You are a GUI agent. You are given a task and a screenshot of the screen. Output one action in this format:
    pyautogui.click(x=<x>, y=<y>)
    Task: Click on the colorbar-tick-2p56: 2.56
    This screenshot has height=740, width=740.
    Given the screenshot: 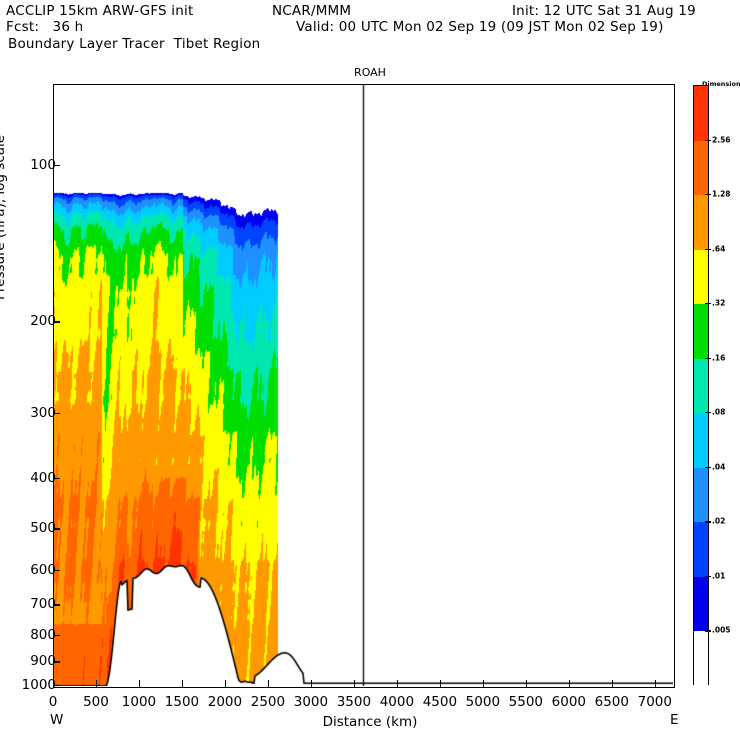 What is the action you would take?
    pyautogui.click(x=721, y=140)
    